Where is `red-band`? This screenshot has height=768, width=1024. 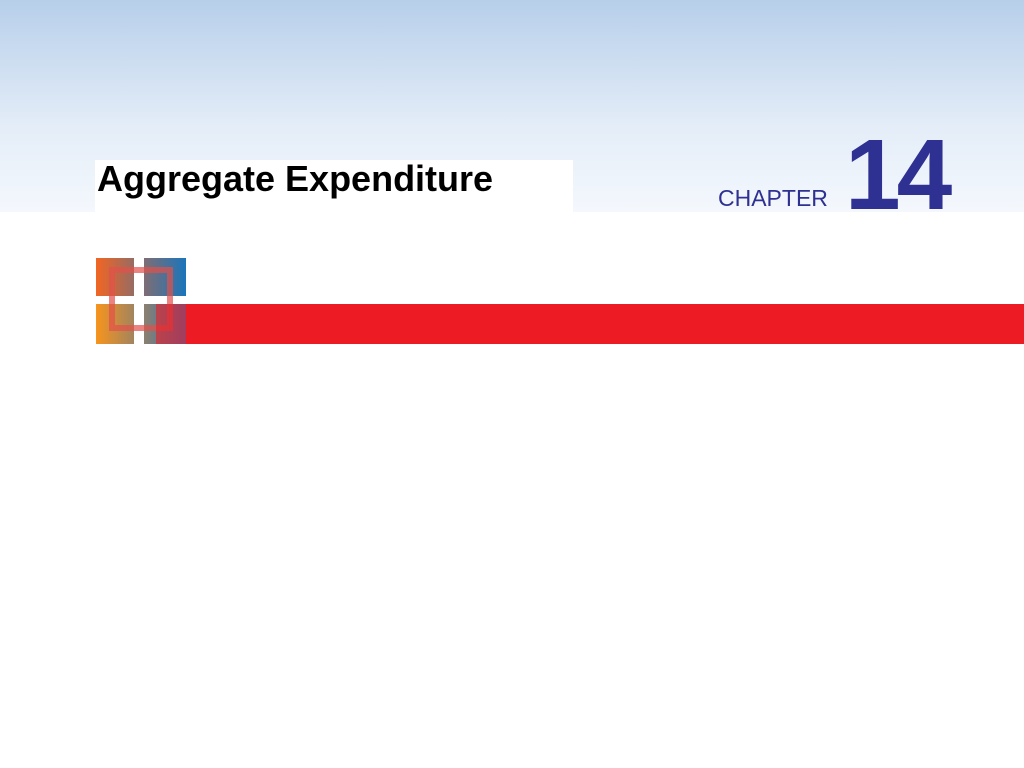 red-band is located at coordinates (602, 324).